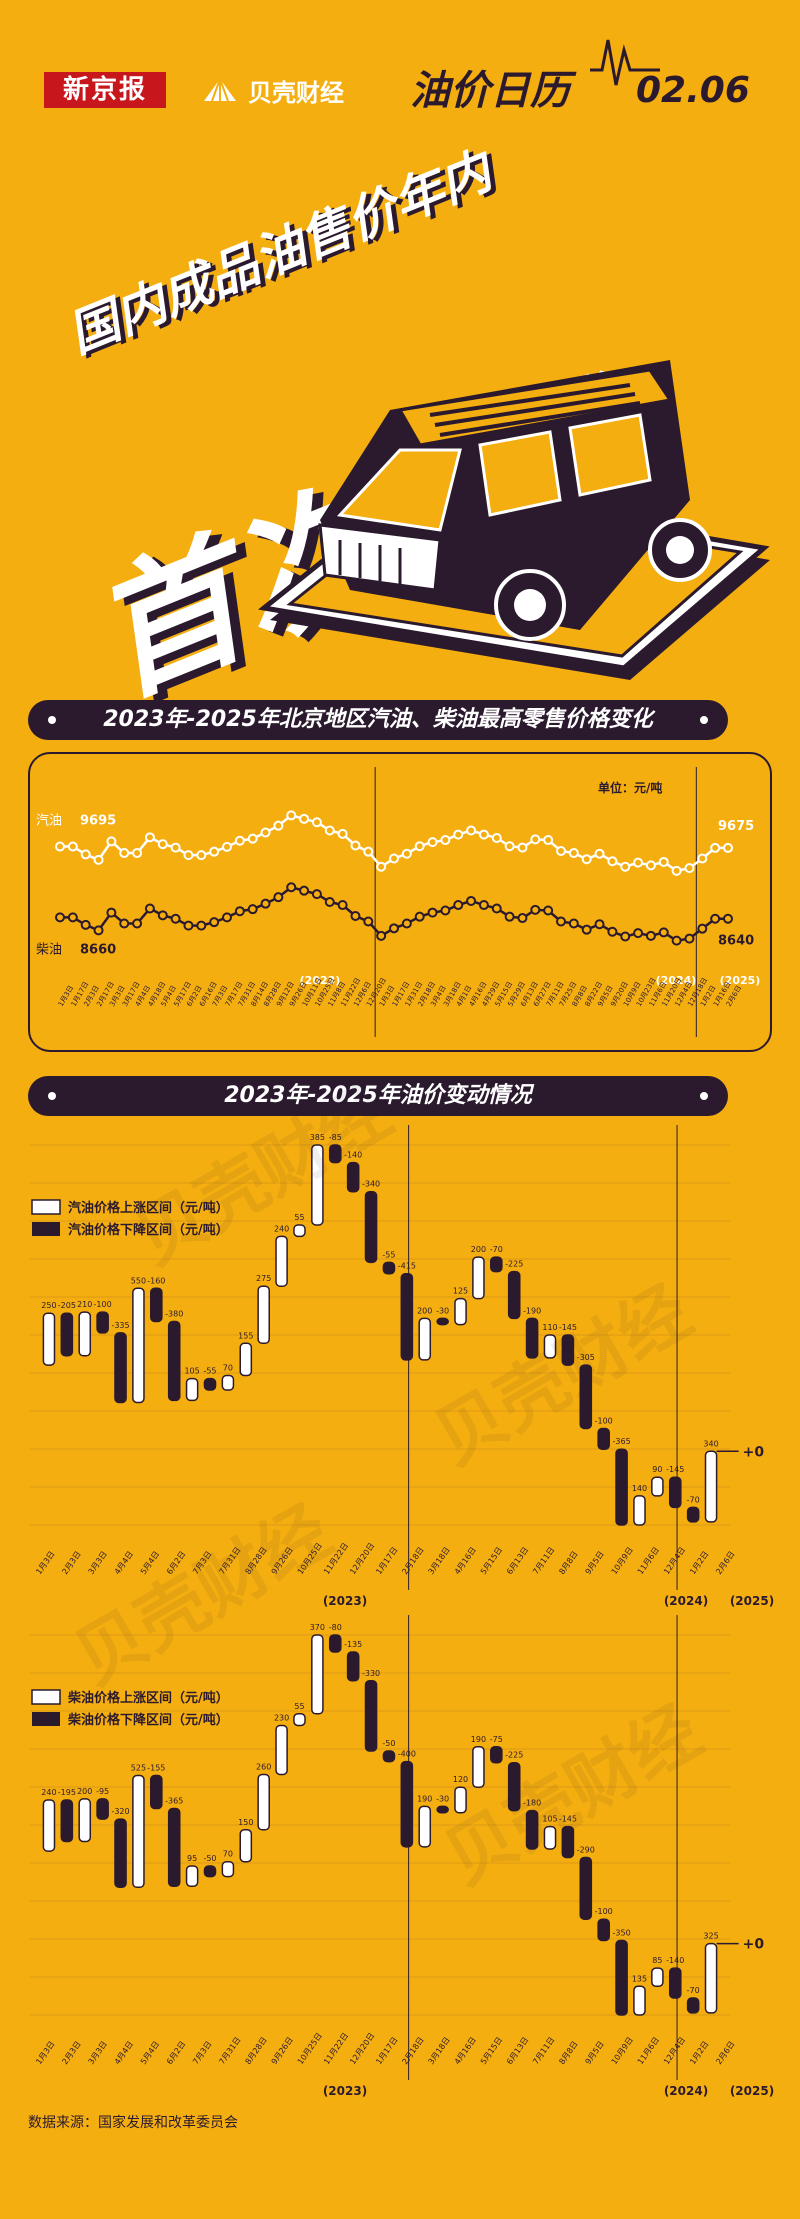 The height and width of the screenshot is (2219, 800). What do you see at coordinates (138, 1280) in the screenshot?
I see `bar-value-label: 550` at bounding box center [138, 1280].